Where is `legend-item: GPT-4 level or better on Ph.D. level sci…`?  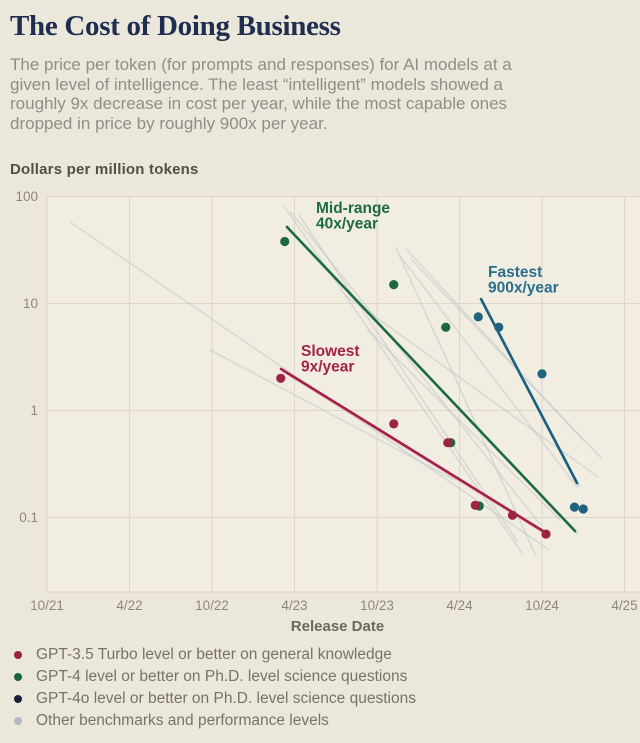 legend-item: GPT-4 level or better on Ph.D. level sci… is located at coordinates (320, 677).